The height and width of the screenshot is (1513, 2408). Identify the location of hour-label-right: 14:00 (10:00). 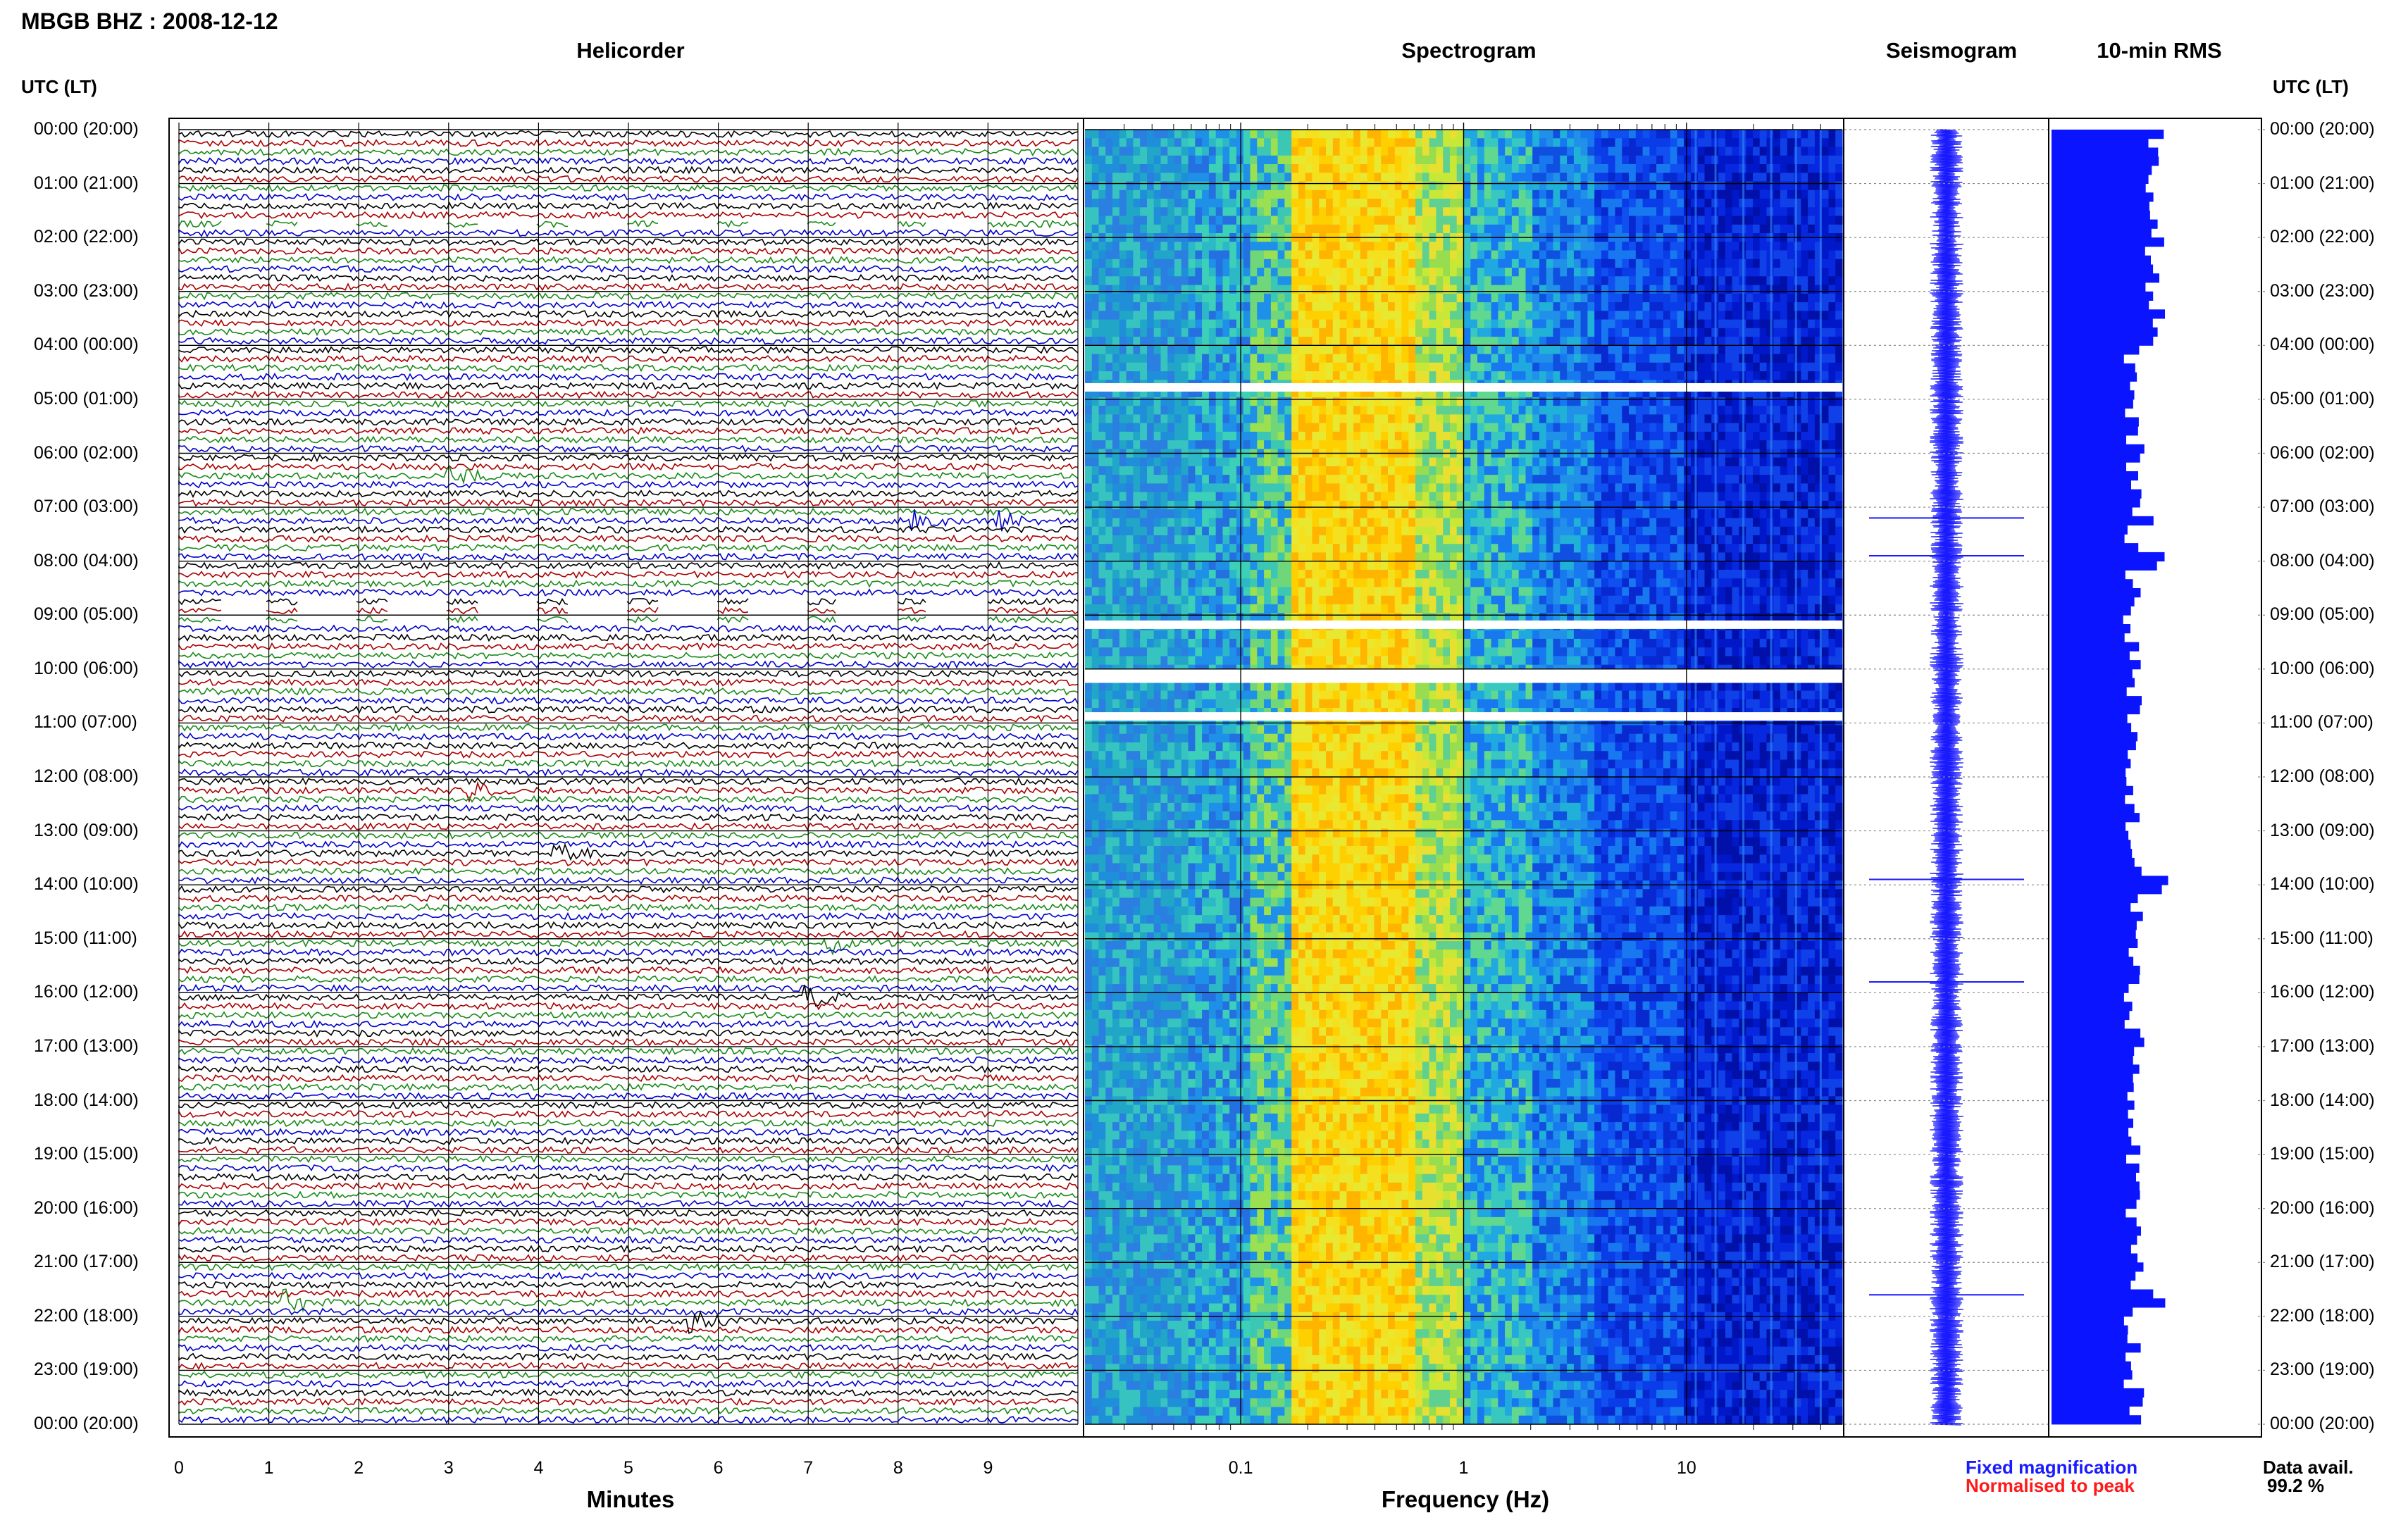
(2323, 884).